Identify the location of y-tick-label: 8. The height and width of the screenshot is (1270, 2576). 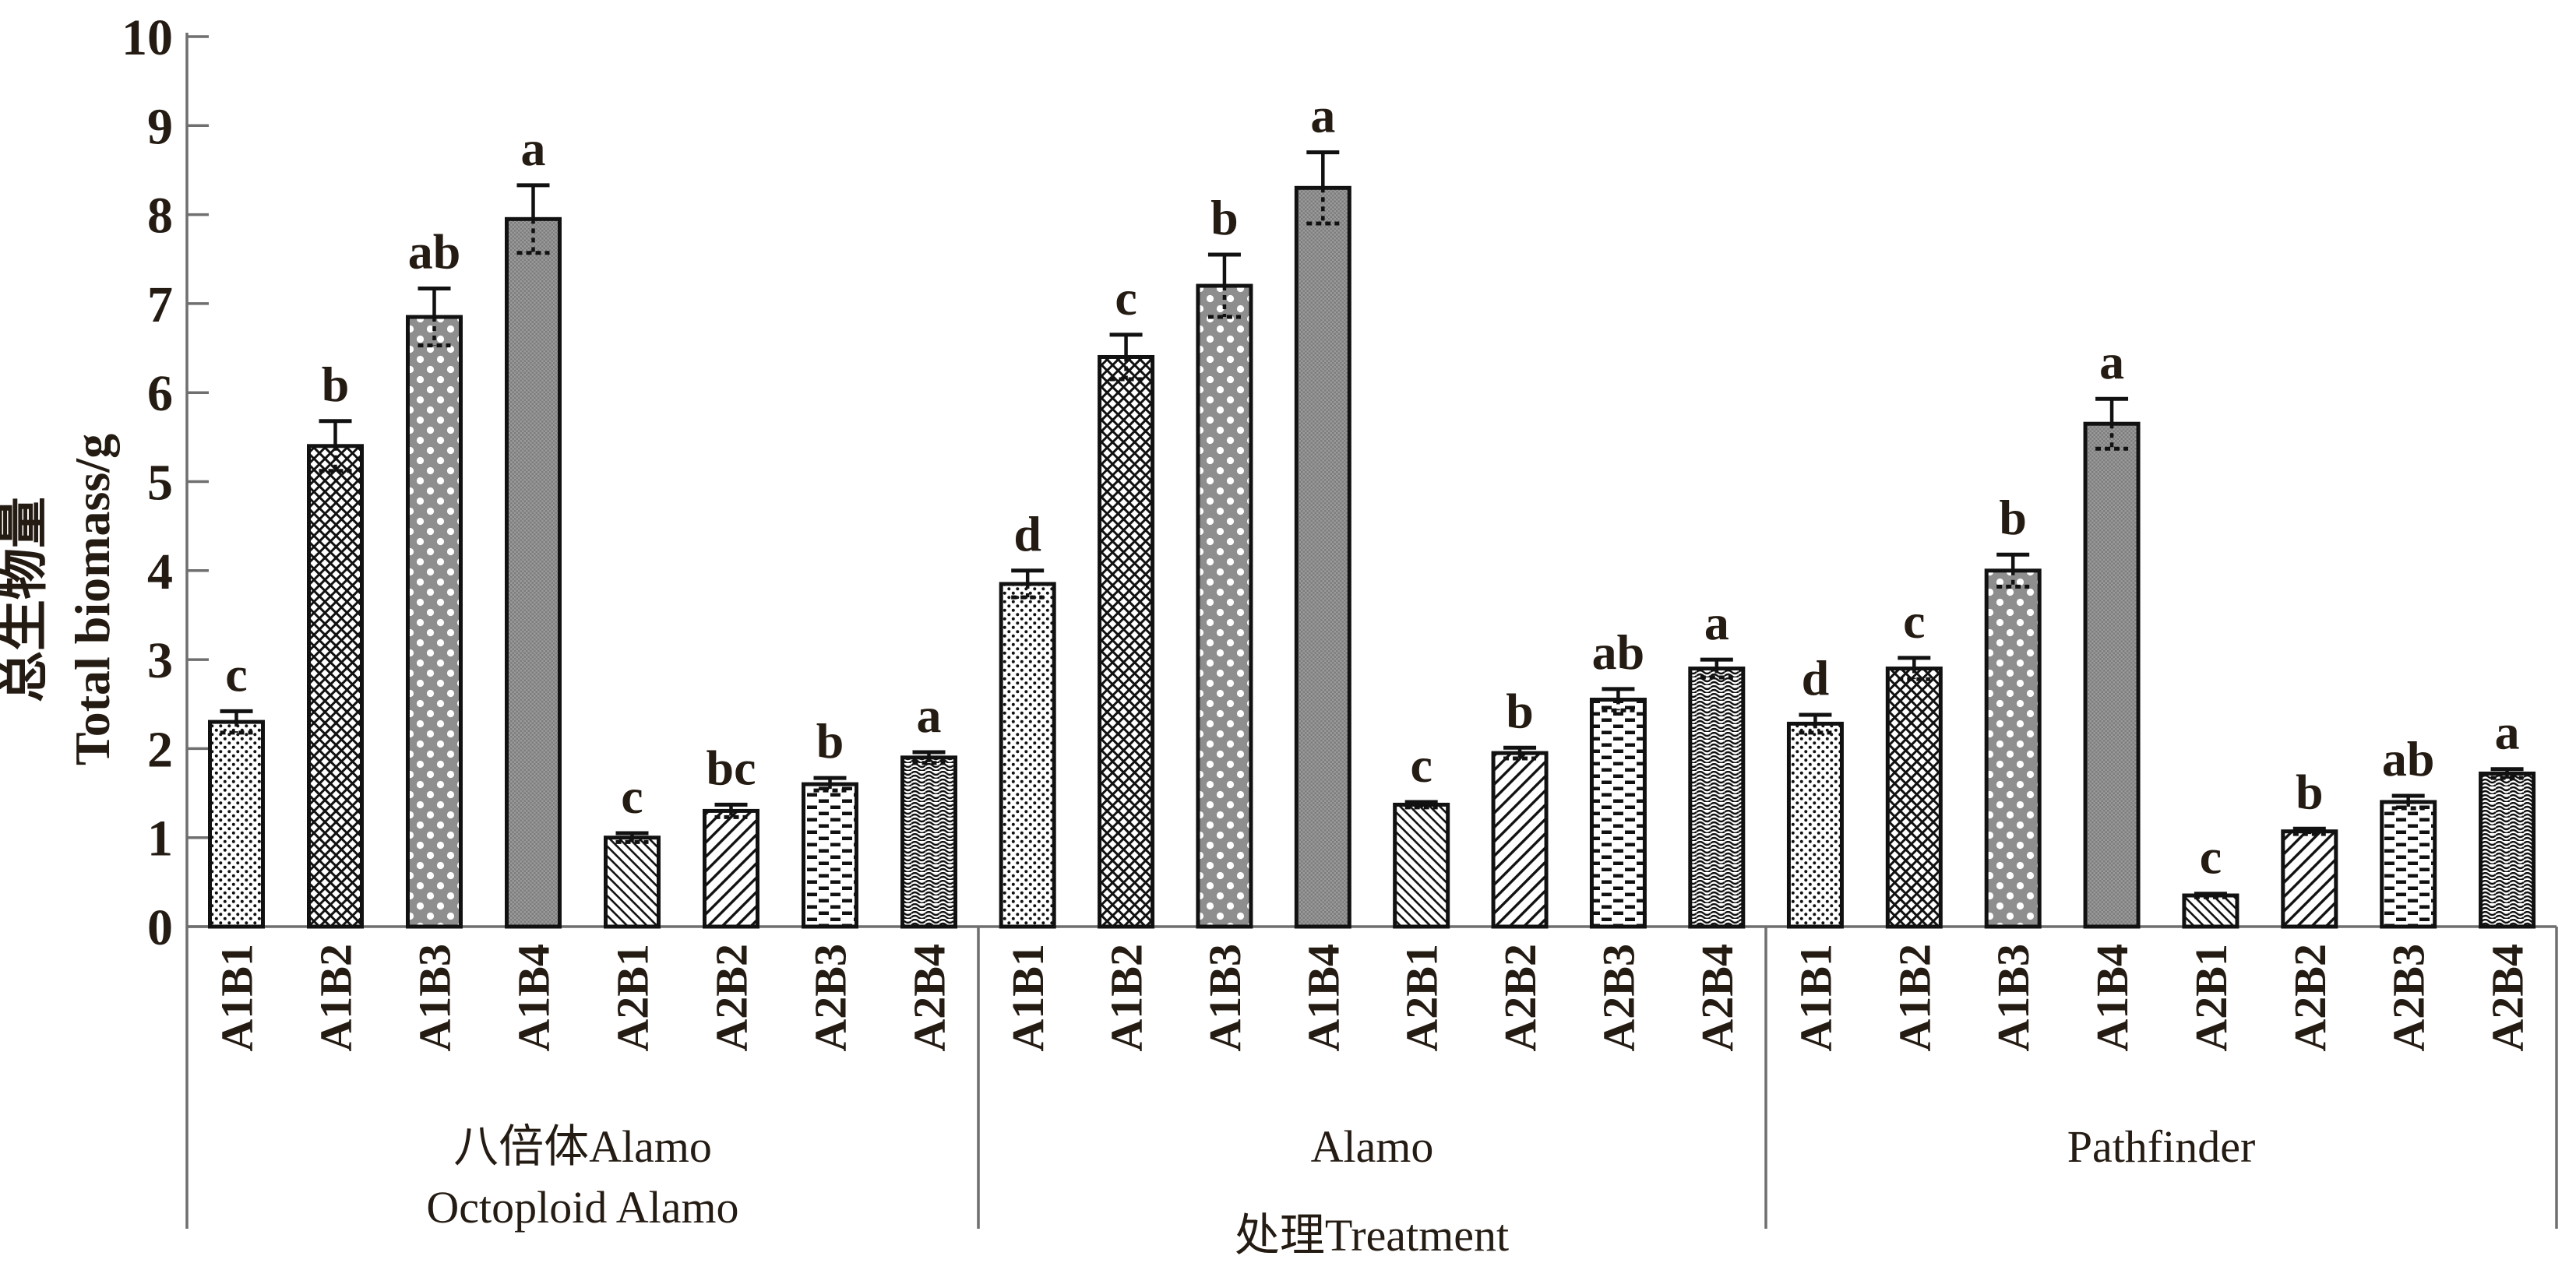
(160, 217).